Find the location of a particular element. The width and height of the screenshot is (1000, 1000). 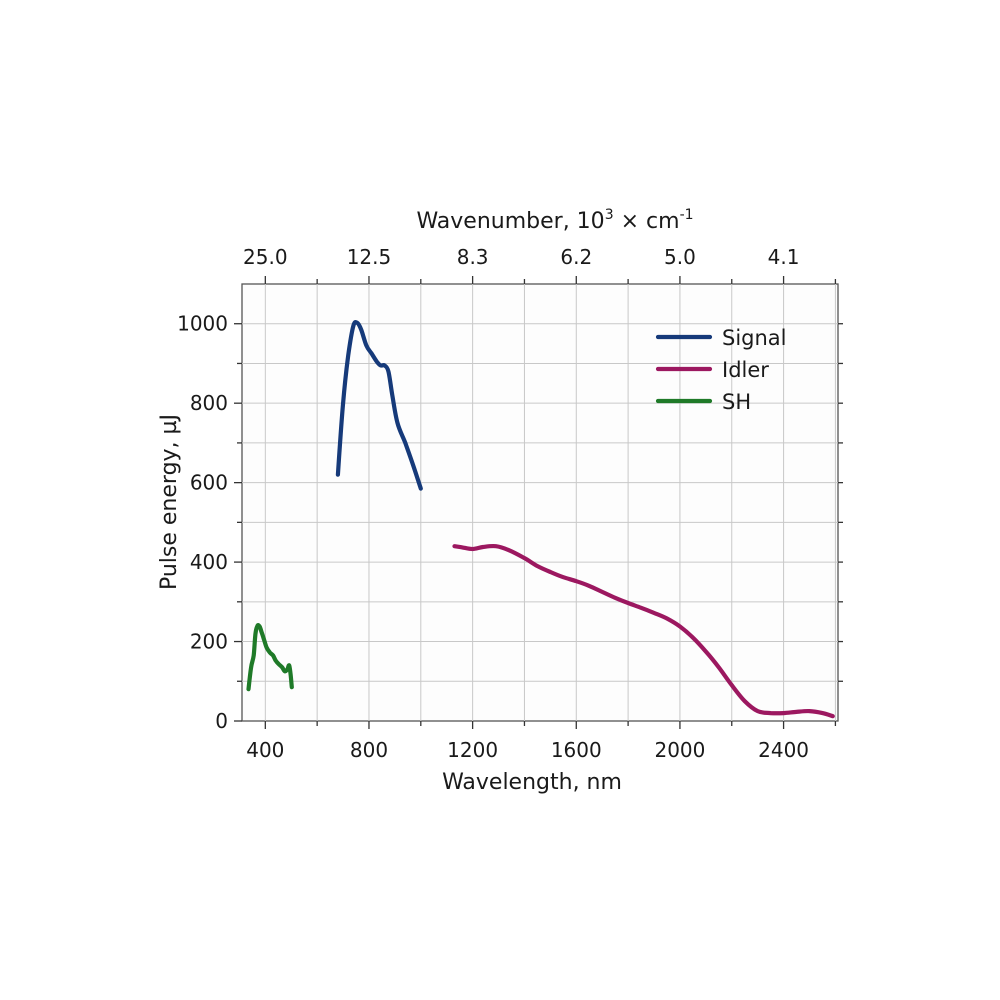

legend: Signal Idler SH is located at coordinates (721, 370).